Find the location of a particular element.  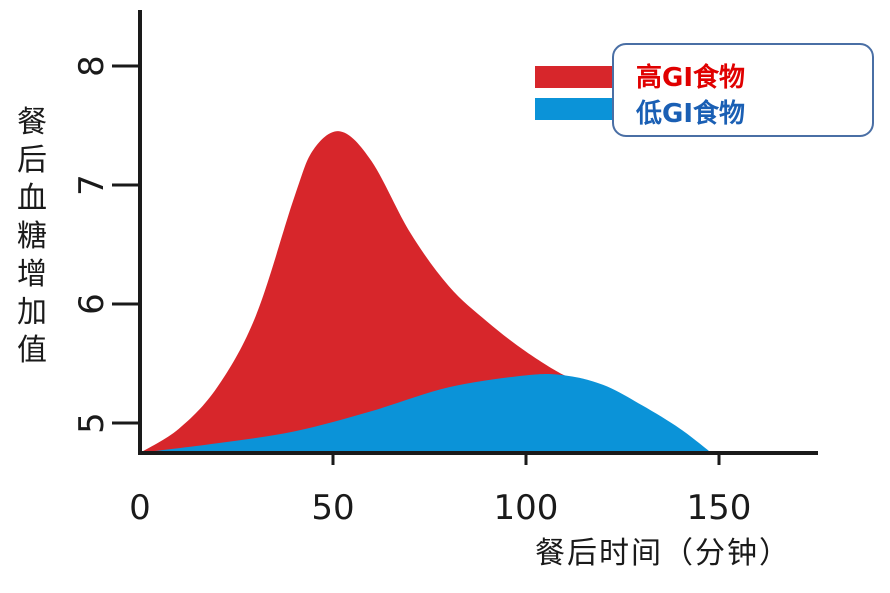

y-tick-label: 5 is located at coordinates (92, 423).